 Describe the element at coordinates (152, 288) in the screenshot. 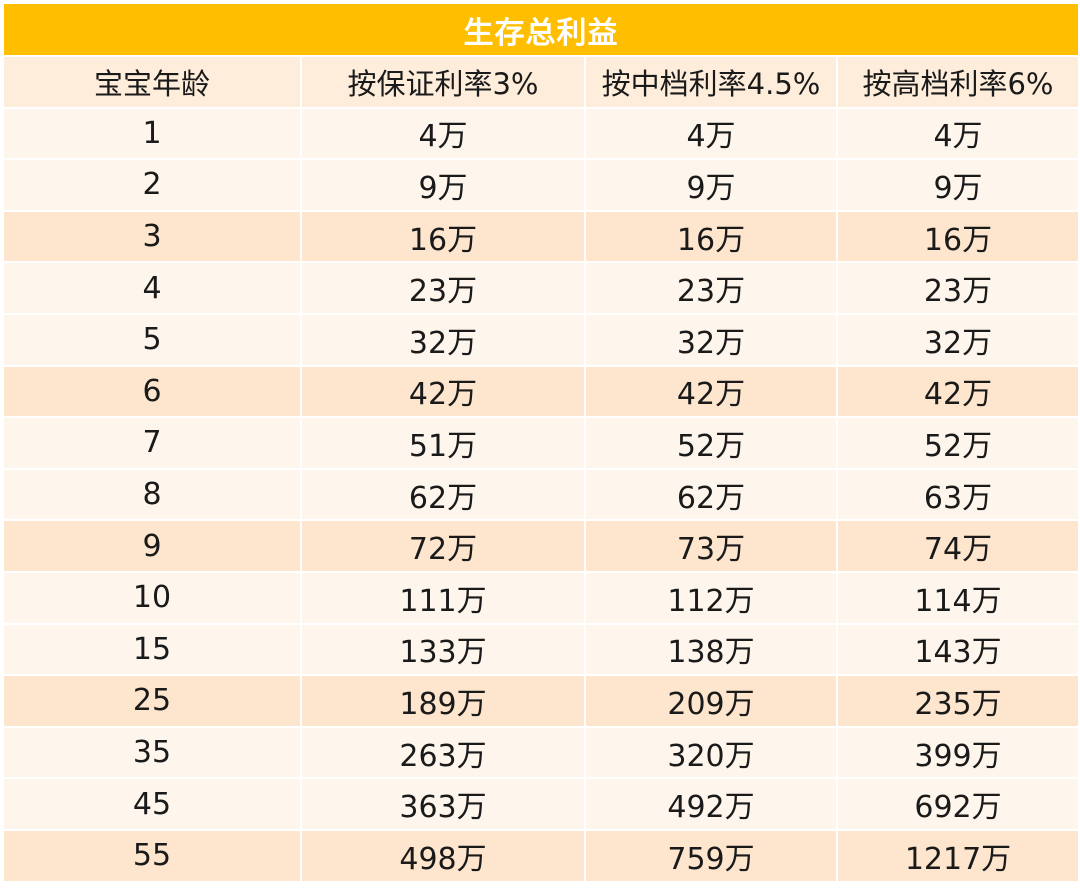

I see `cell-age: 4` at that location.